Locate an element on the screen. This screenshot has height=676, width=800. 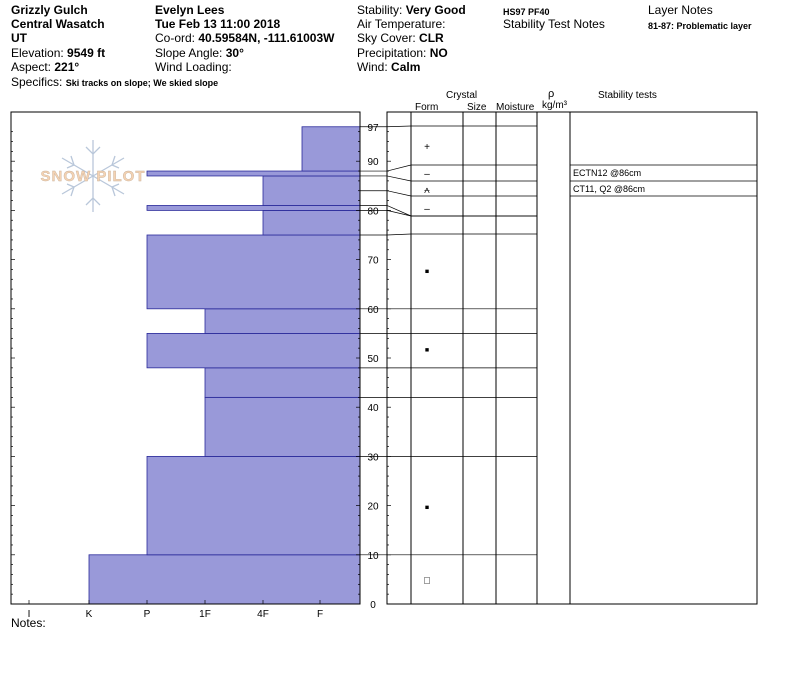
elevation-label: Elevation: is located at coordinates (37, 53).